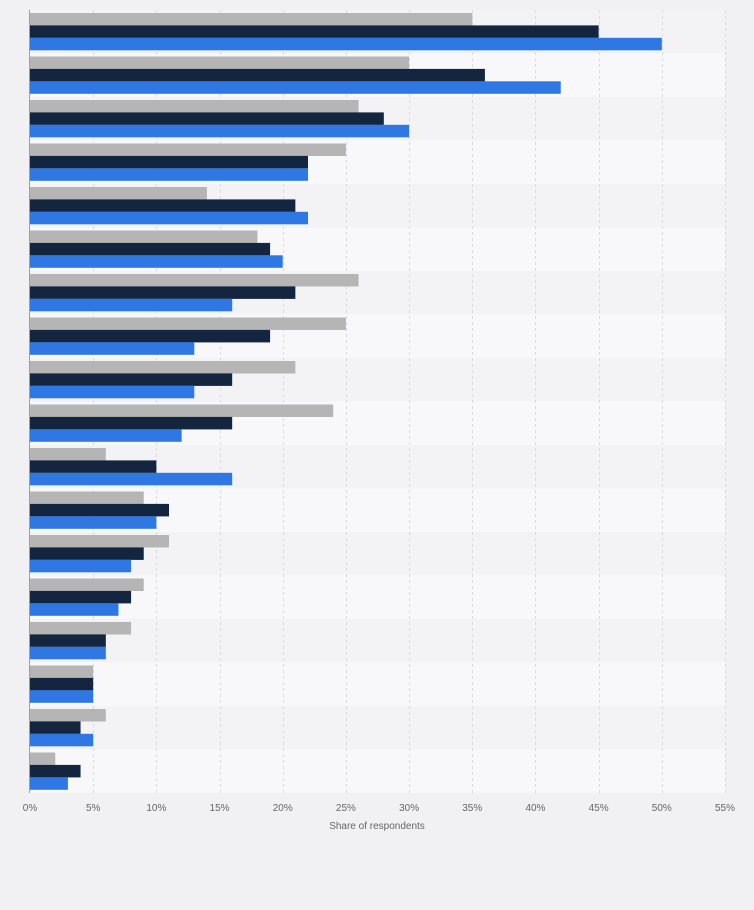  I want to click on x-tick-label: 5%, so click(93, 808).